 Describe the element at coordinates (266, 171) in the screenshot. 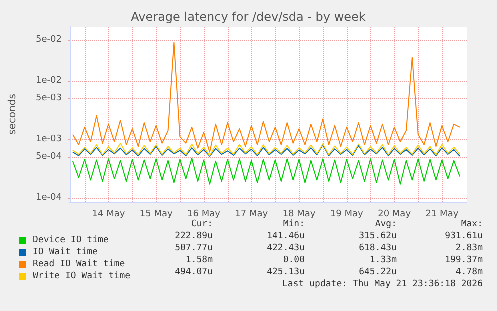

I see `line-series` at that location.